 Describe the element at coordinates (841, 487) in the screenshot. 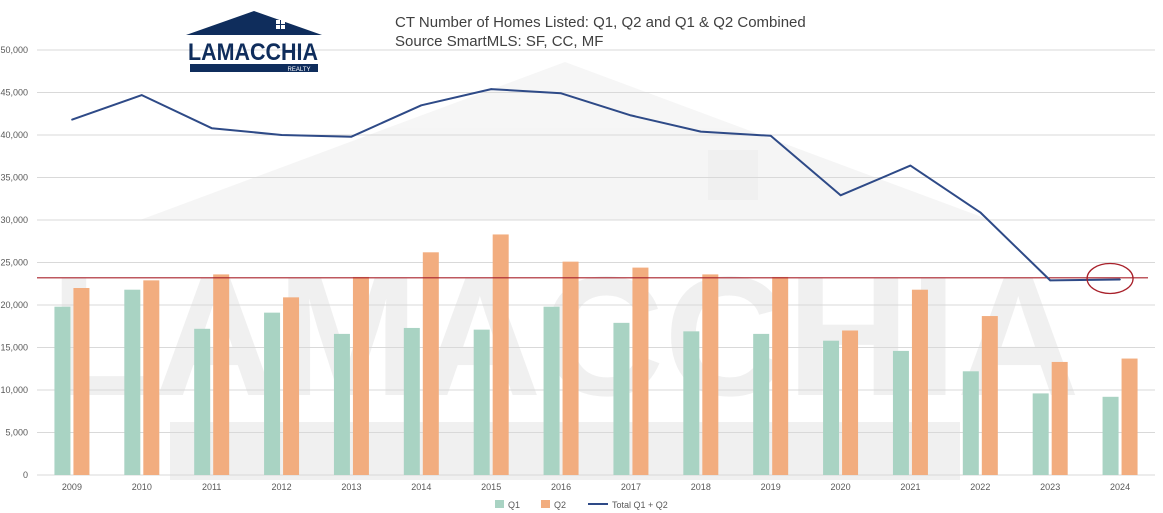

I see `x-tick-label: 2020` at that location.